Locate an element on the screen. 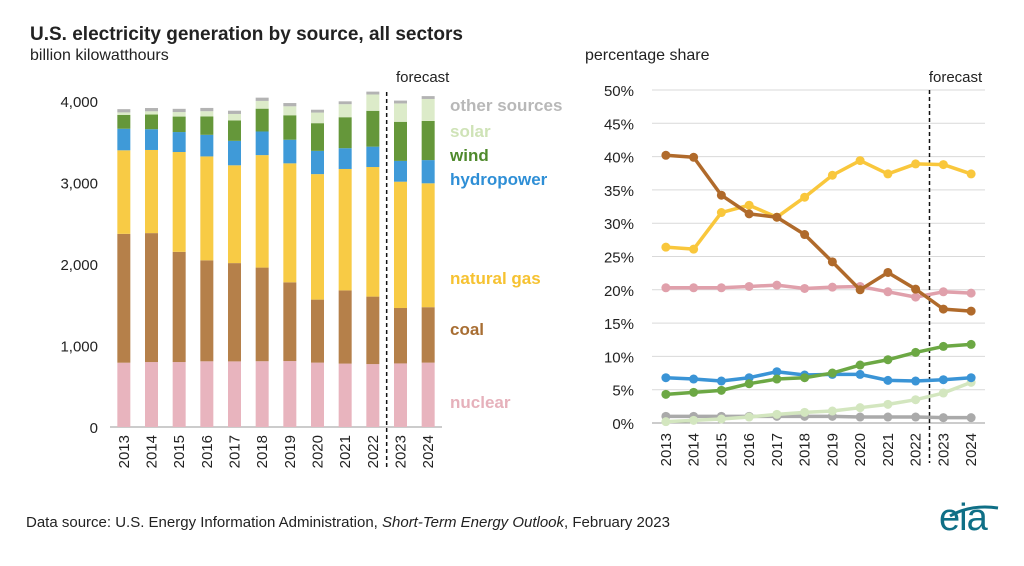 The width and height of the screenshot is (1024, 566). legend-label-nuclear: nuclear is located at coordinates (480, 402).